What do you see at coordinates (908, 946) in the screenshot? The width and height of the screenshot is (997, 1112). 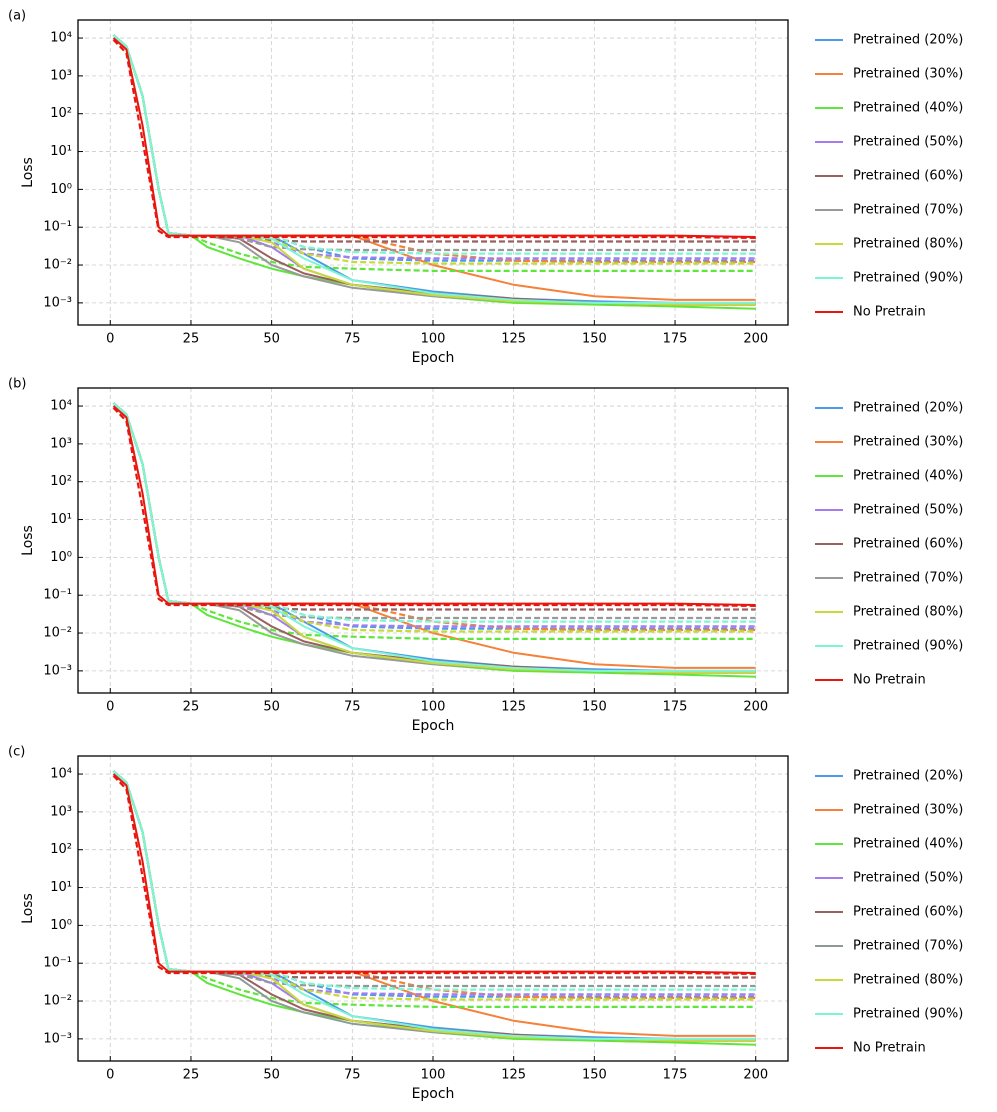 I see `legend-label: Pretrained (70%)` at bounding box center [908, 946].